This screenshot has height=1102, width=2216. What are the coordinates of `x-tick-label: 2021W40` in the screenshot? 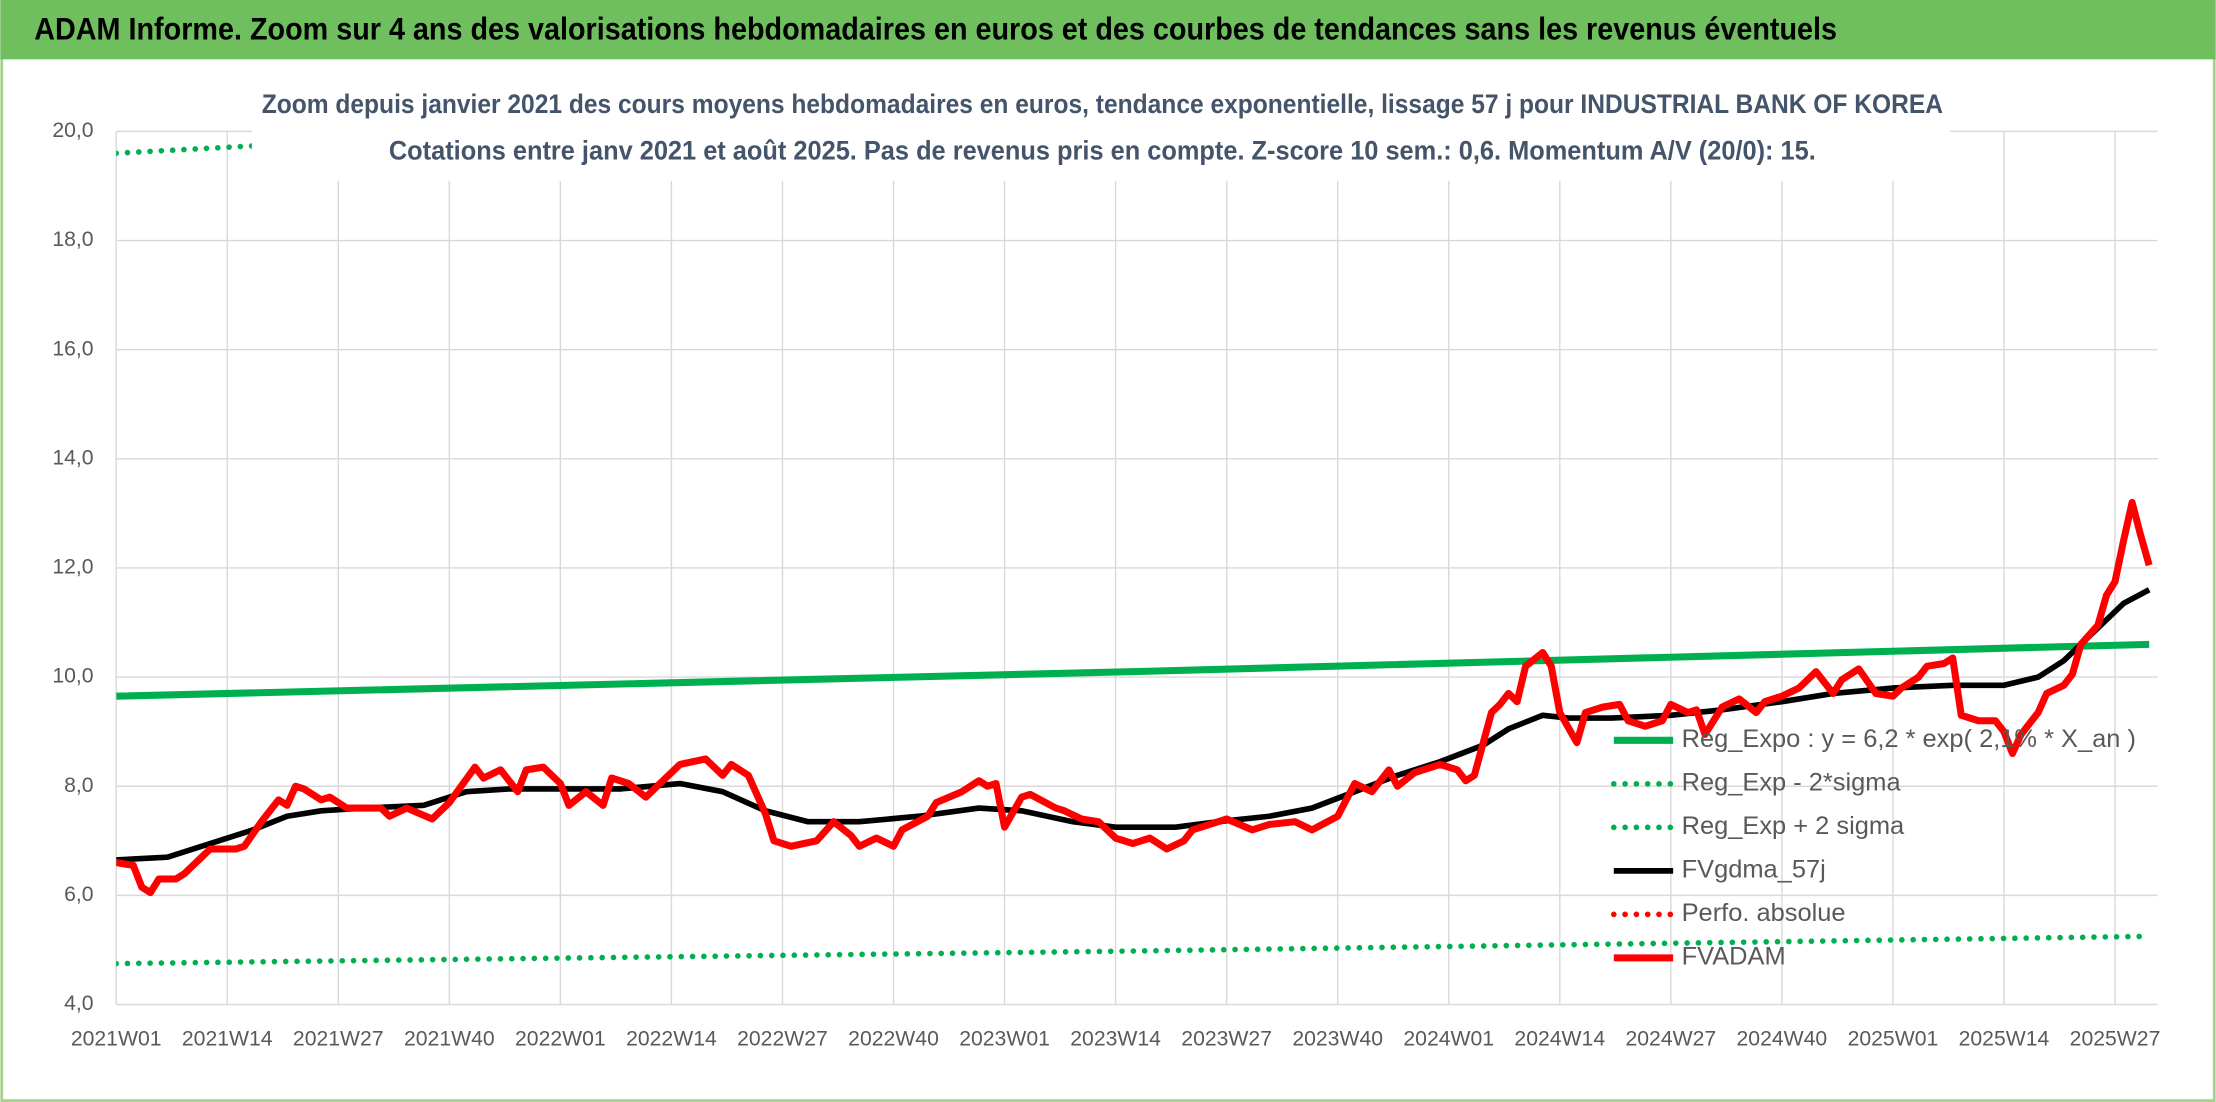 It's located at (449, 1038).